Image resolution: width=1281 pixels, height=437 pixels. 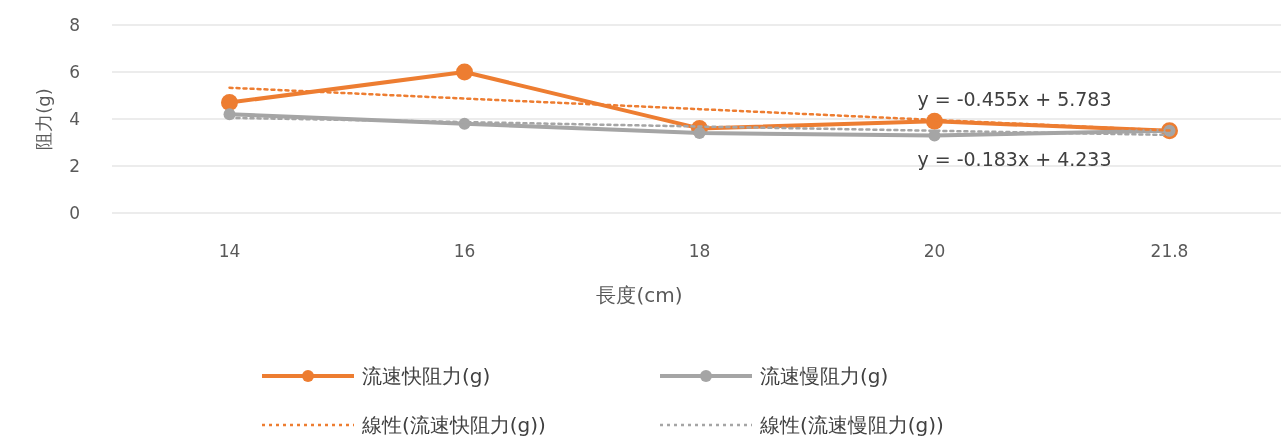 What do you see at coordinates (1169, 251) in the screenshot?
I see `x-tick-label: 21.8` at bounding box center [1169, 251].